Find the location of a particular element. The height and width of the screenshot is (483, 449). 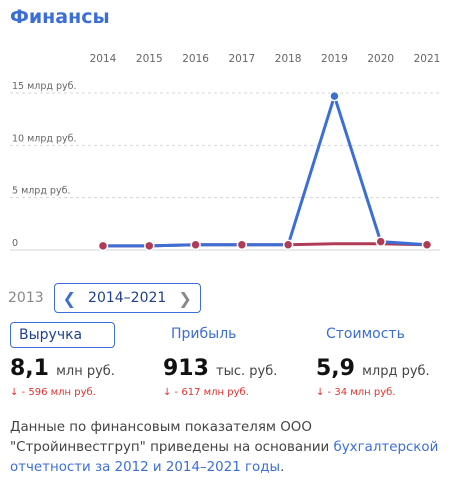

profit-unit: тыс. руб. is located at coordinates (247, 371).